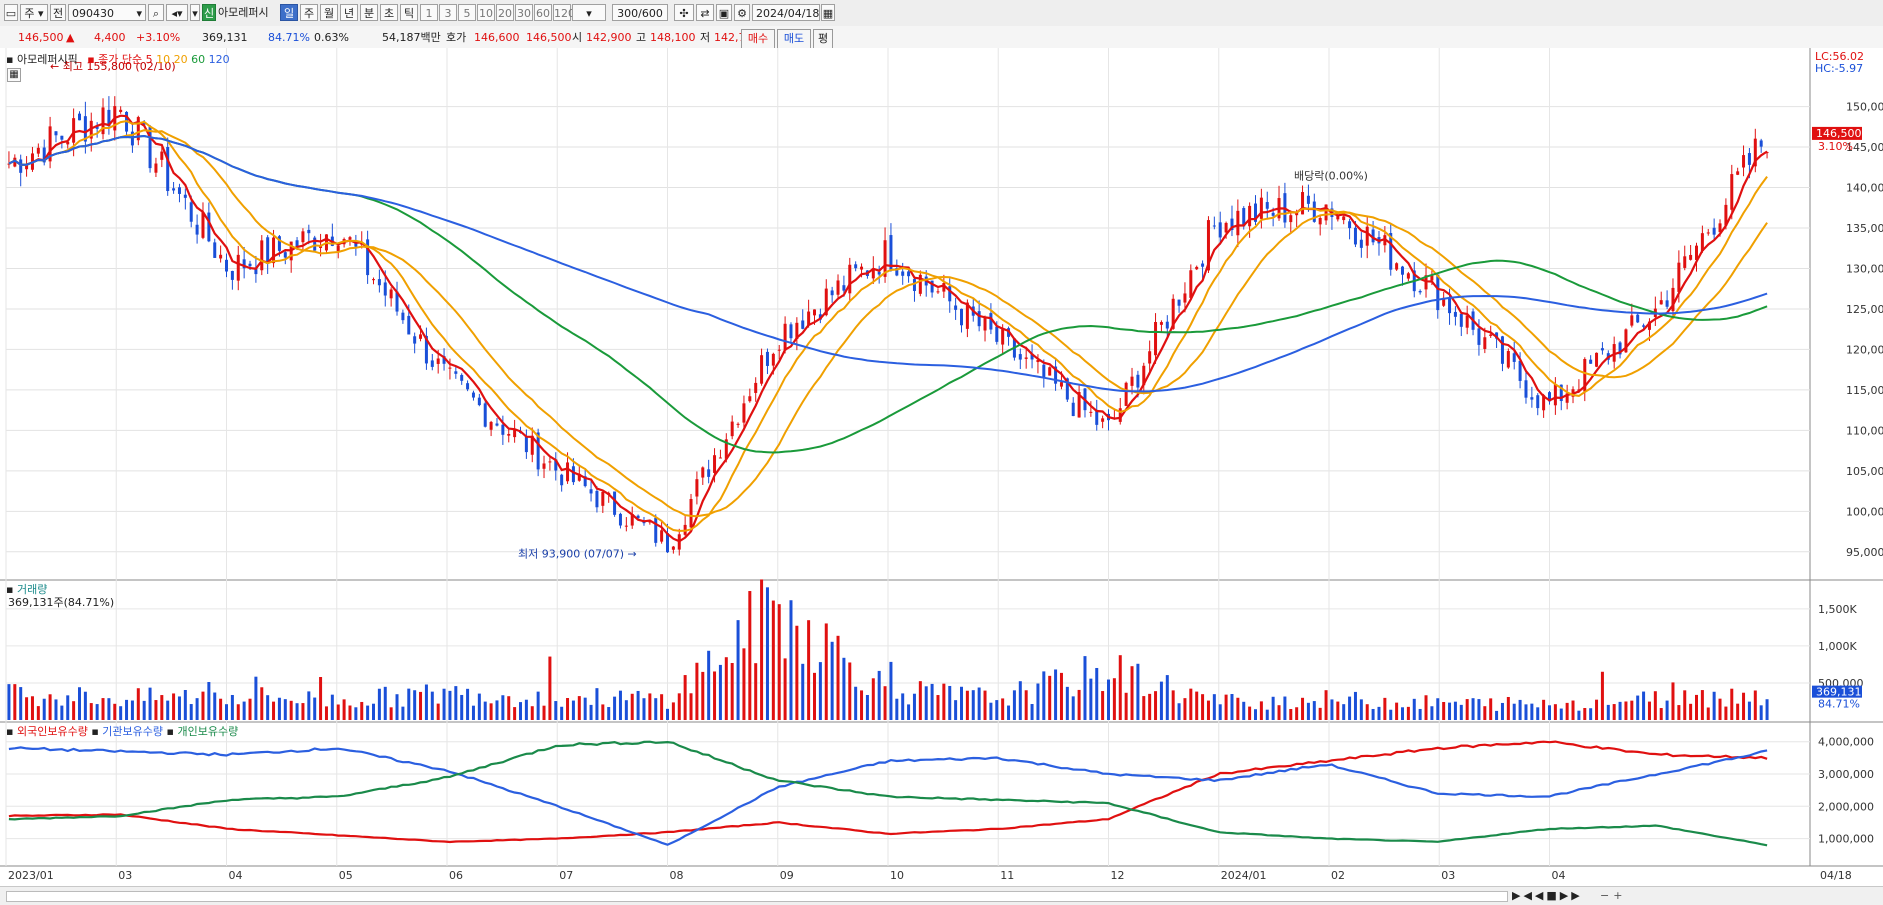 This screenshot has height=905, width=1883. What do you see at coordinates (1864, 268) in the screenshot?
I see `price-tick-4: 130,000` at bounding box center [1864, 268].